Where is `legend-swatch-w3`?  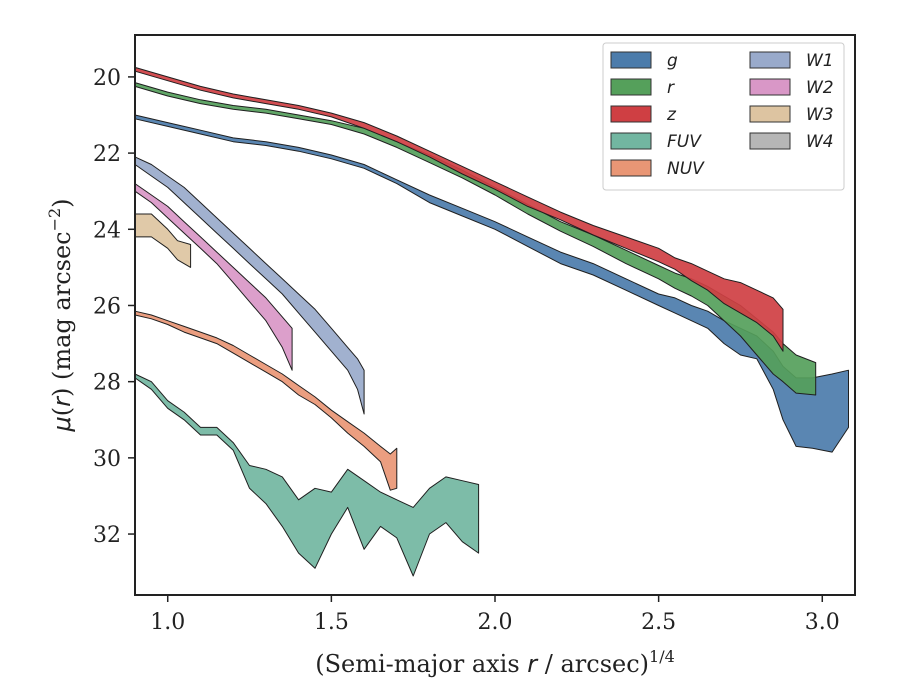
legend-swatch-w3 is located at coordinates (770, 114).